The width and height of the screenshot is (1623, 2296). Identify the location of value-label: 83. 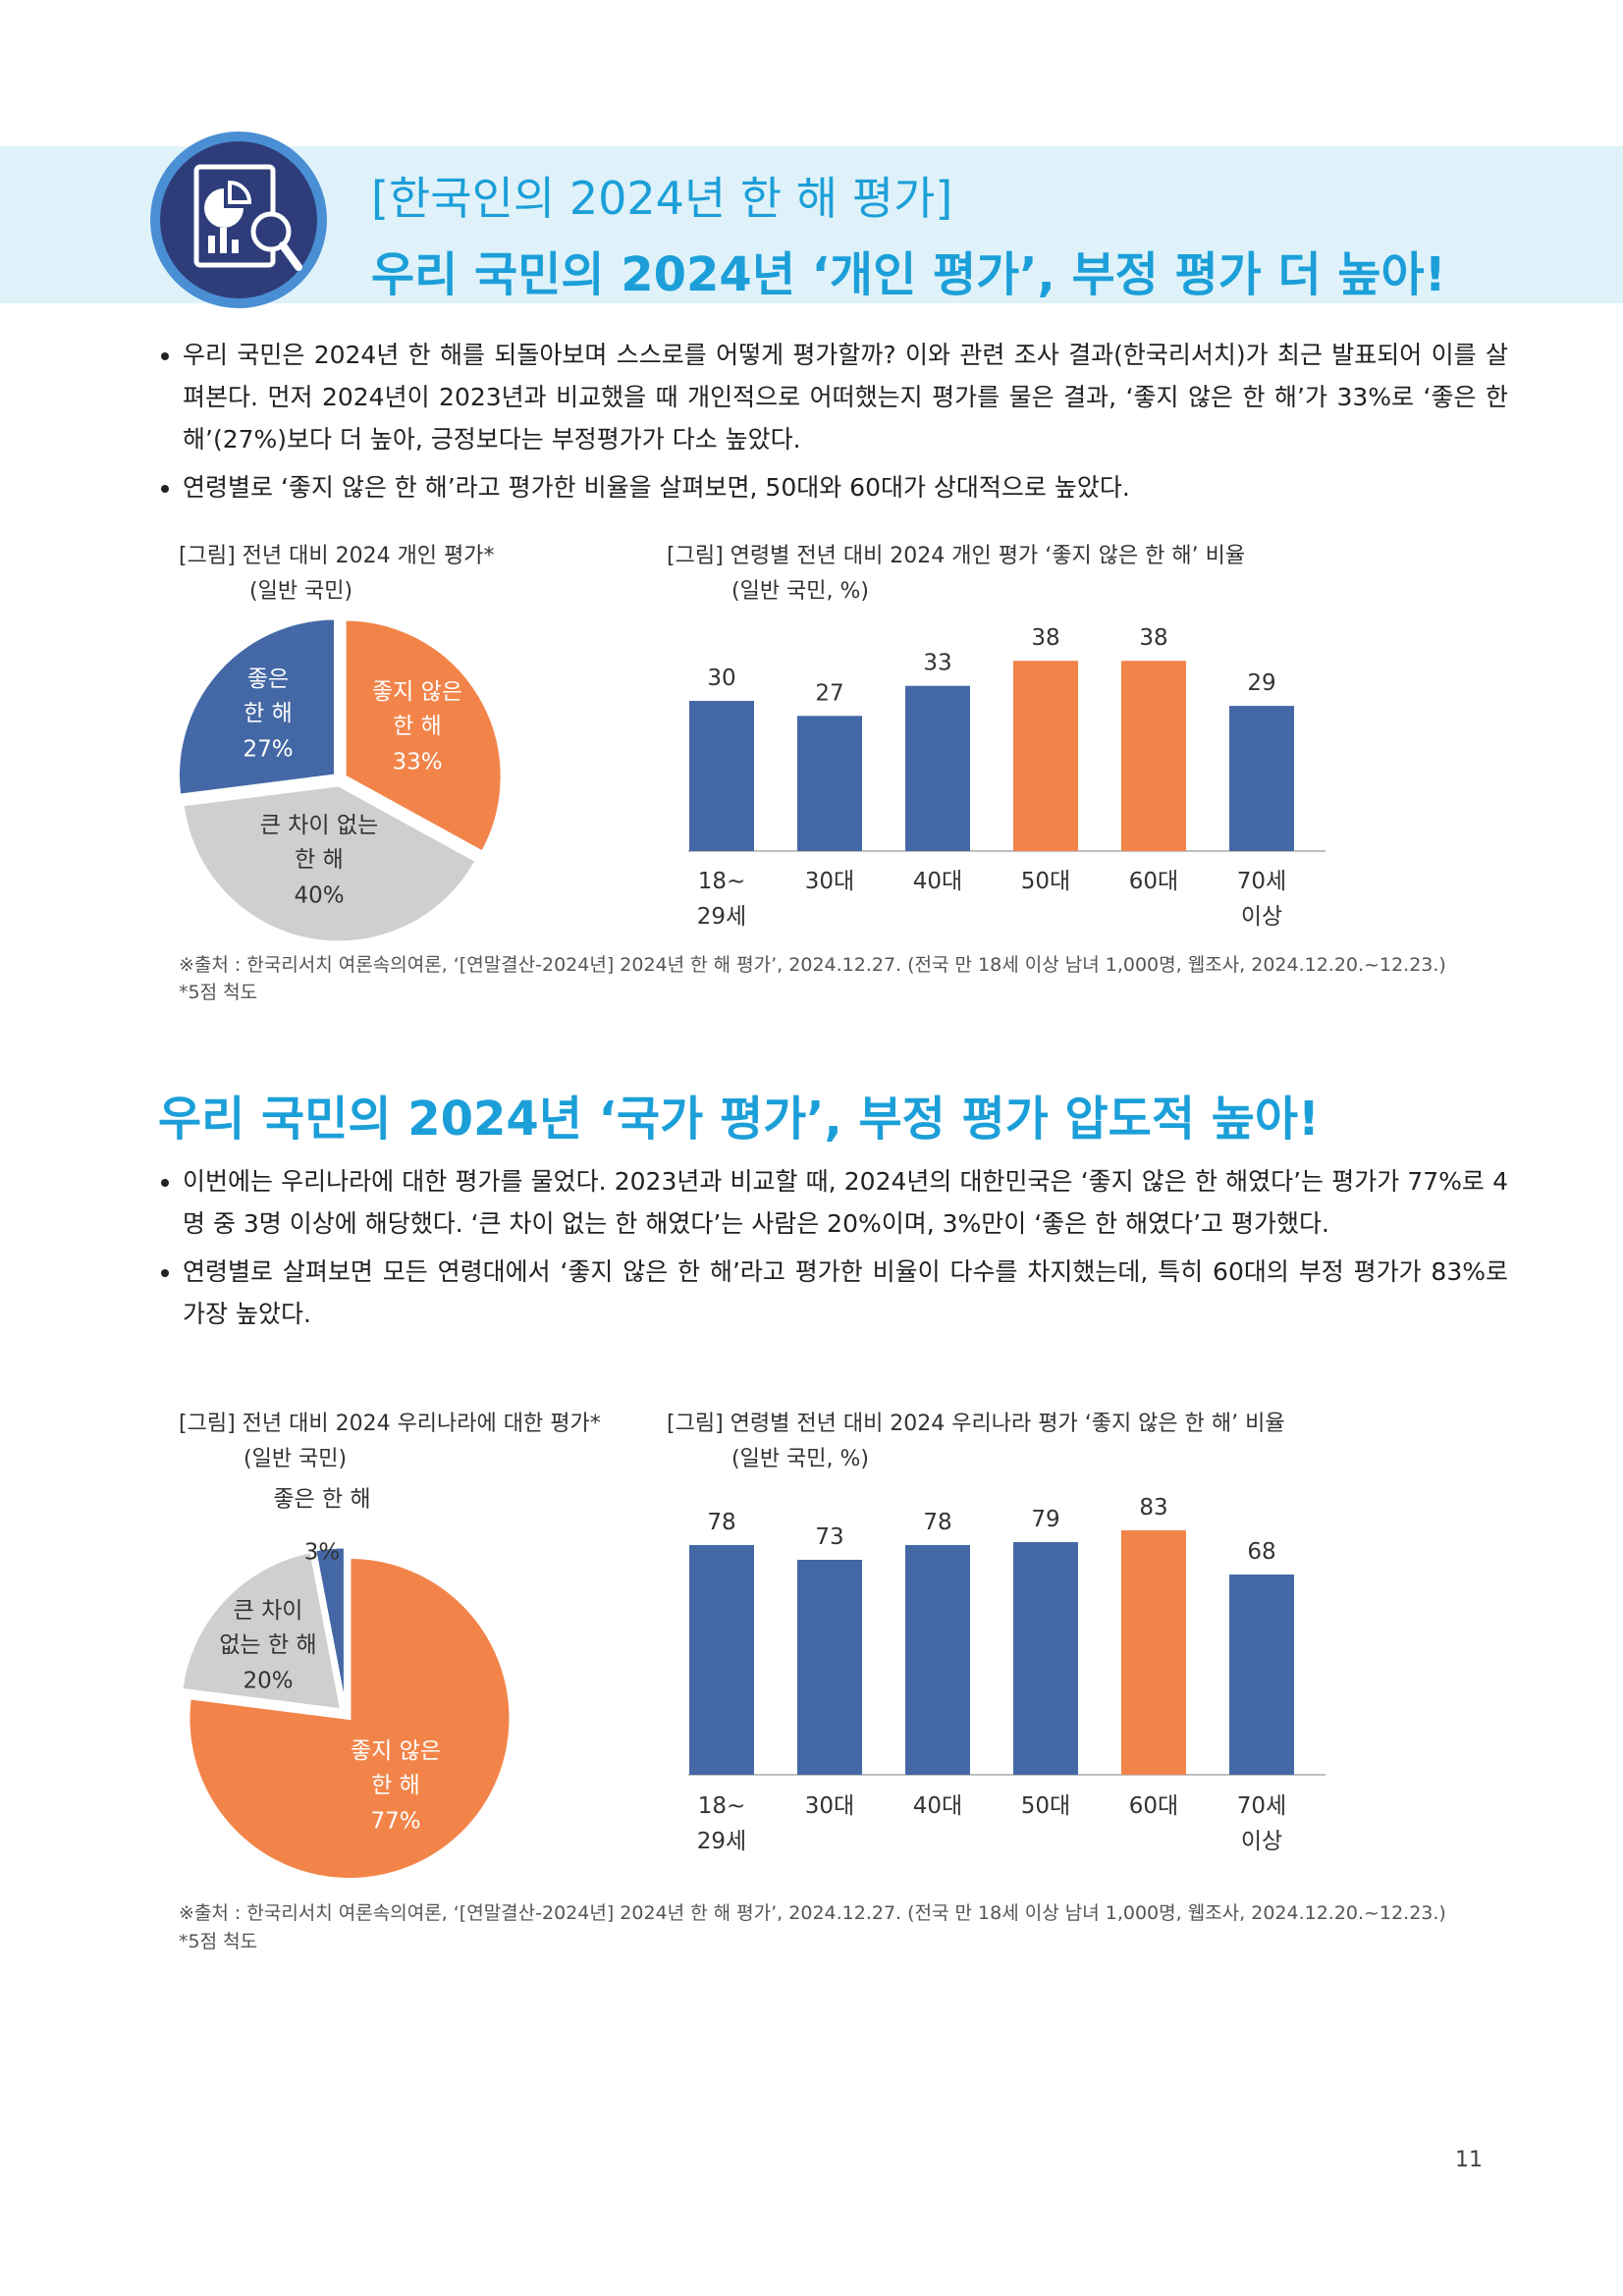
(1153, 1508).